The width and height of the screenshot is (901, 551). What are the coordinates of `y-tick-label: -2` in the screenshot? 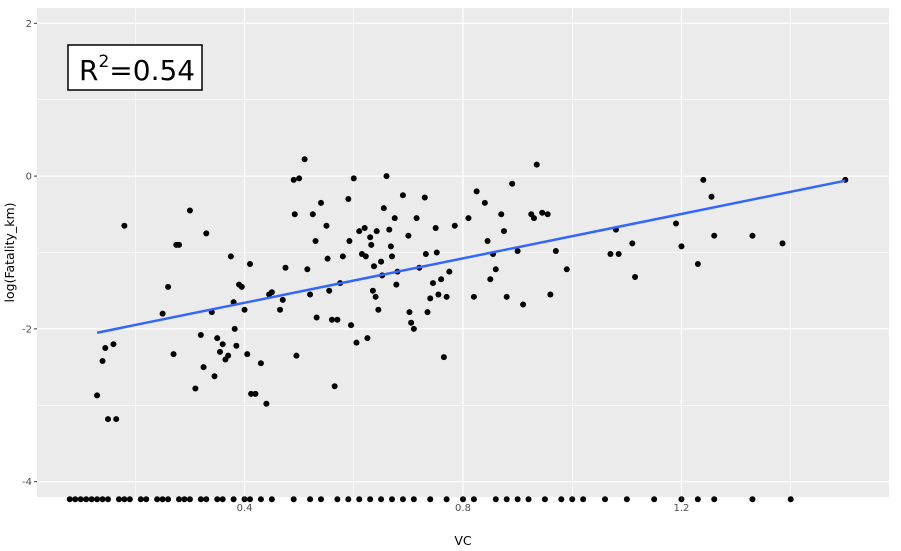 It's located at (27, 329).